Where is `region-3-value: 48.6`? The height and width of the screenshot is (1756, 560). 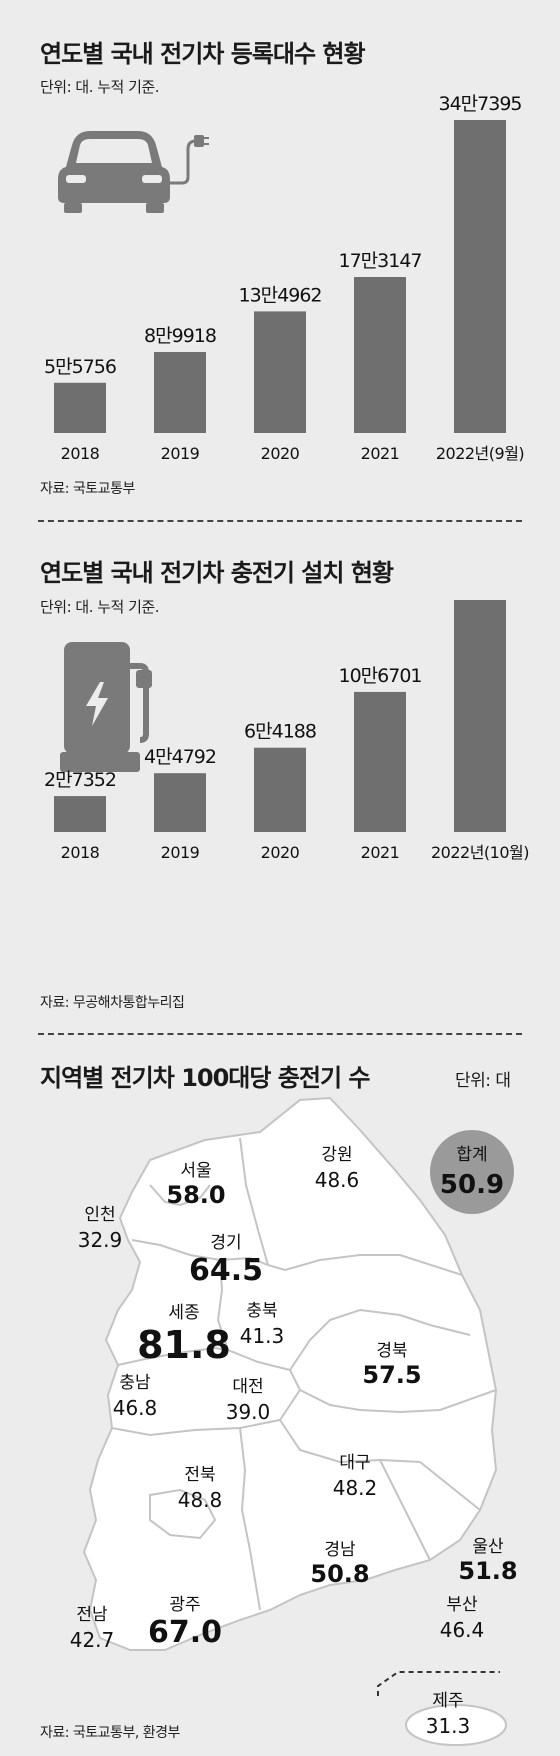 region-3-value: 48.6 is located at coordinates (337, 1180).